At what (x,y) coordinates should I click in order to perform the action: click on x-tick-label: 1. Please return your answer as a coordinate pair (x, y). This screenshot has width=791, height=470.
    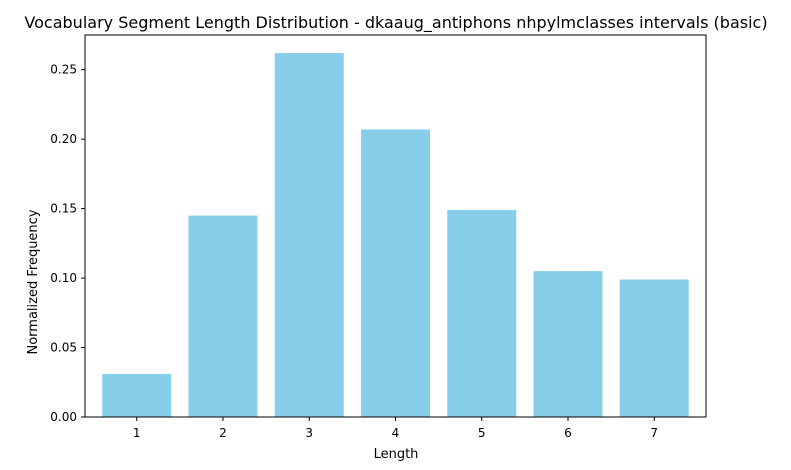
    Looking at the image, I should click on (137, 433).